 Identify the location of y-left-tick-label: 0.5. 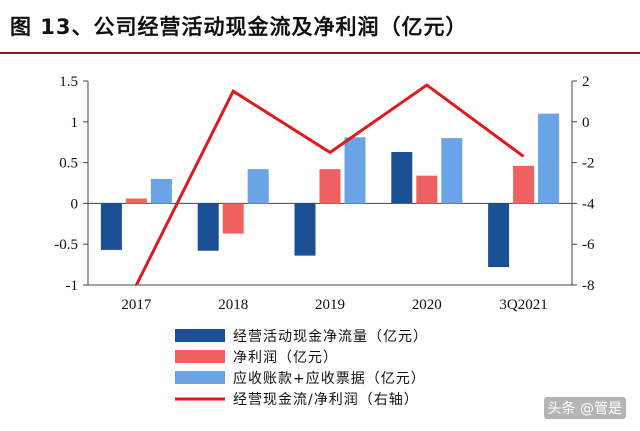
(68, 164).